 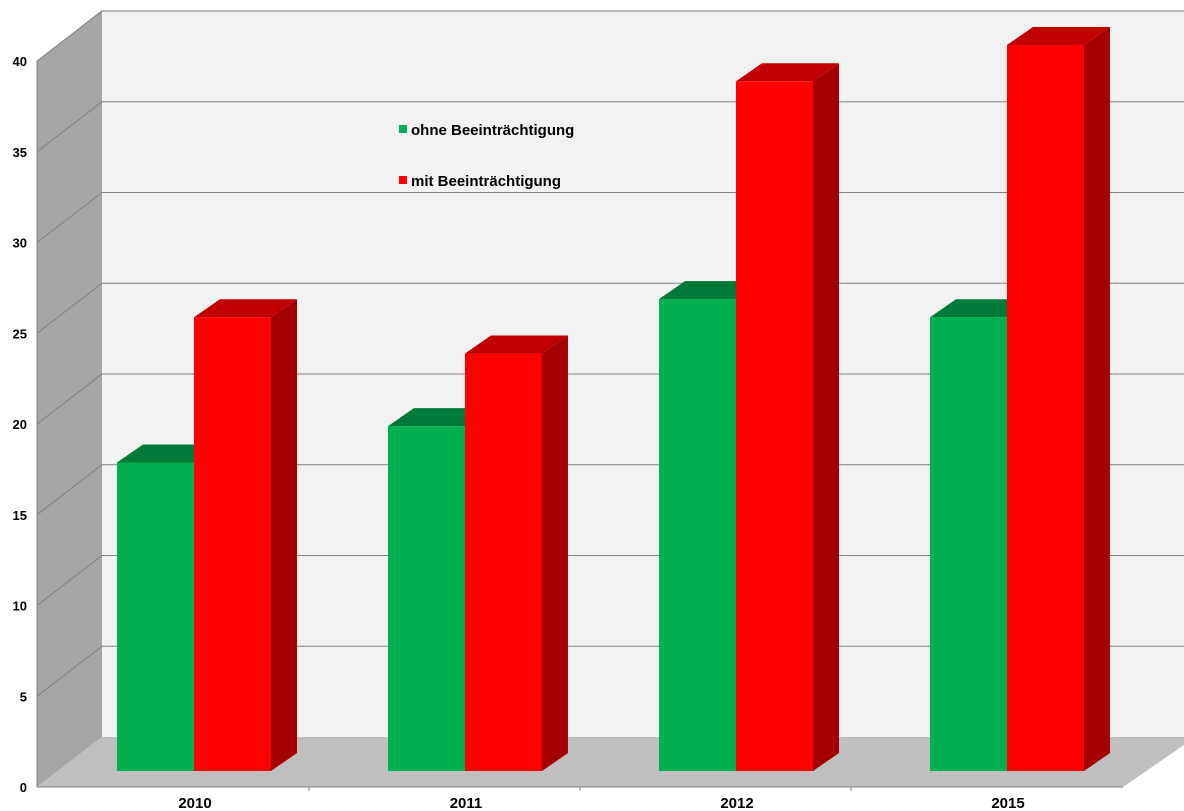 I want to click on bar-2015-mit, so click(x=1058, y=399).